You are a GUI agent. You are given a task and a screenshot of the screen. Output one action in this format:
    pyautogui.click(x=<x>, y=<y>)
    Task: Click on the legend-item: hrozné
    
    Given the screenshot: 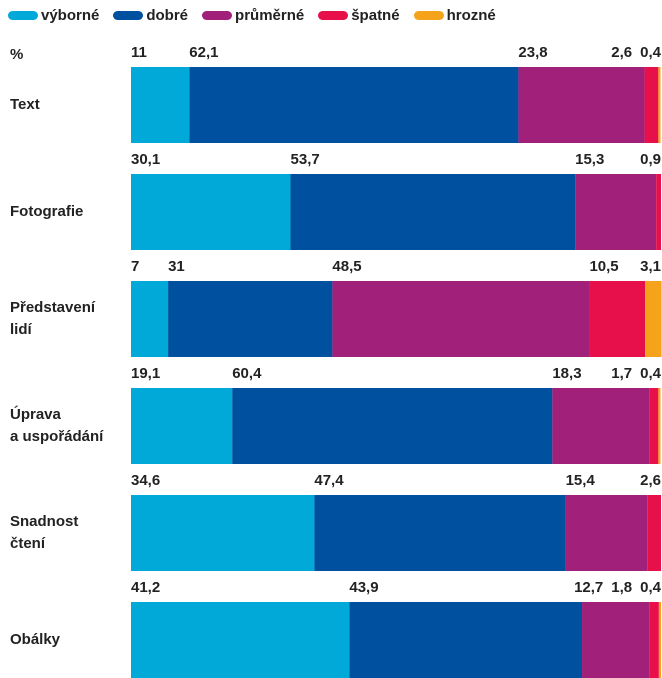 What is the action you would take?
    pyautogui.click(x=454, y=15)
    